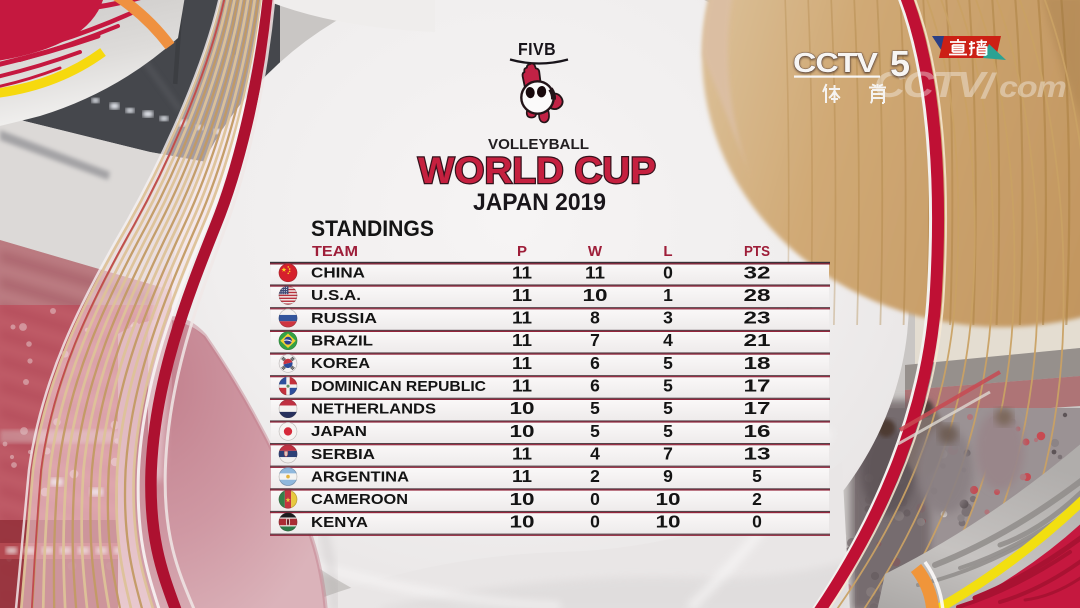 This screenshot has height=608, width=1080. I want to click on svg-text: 9, so click(668, 476).